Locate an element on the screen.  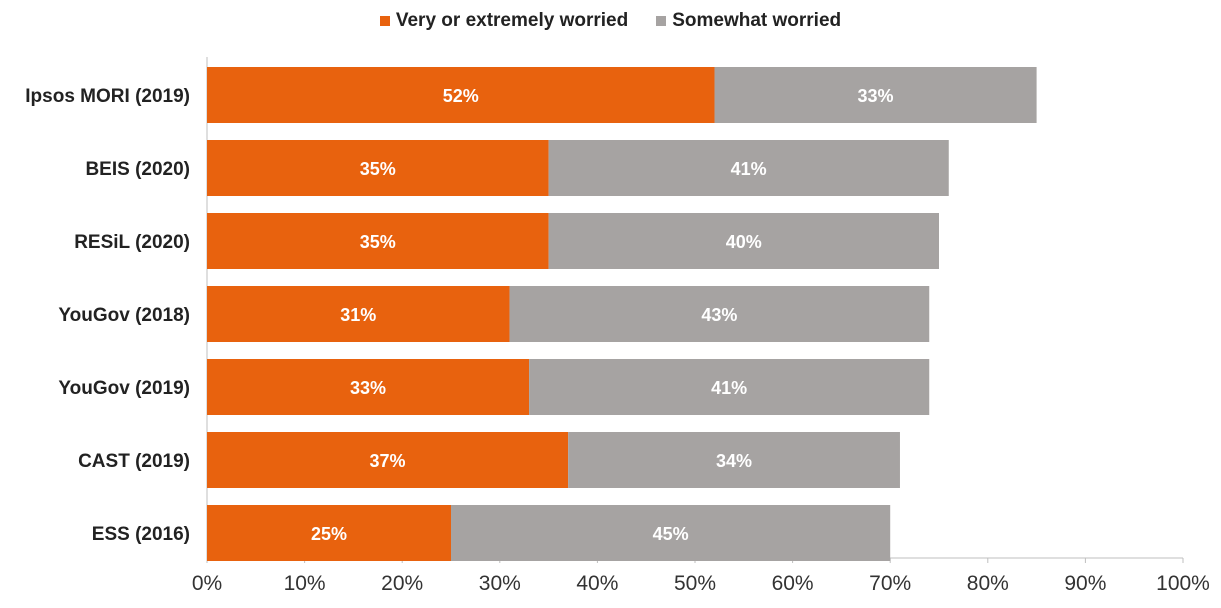
data-label: 43% is located at coordinates (719, 315).